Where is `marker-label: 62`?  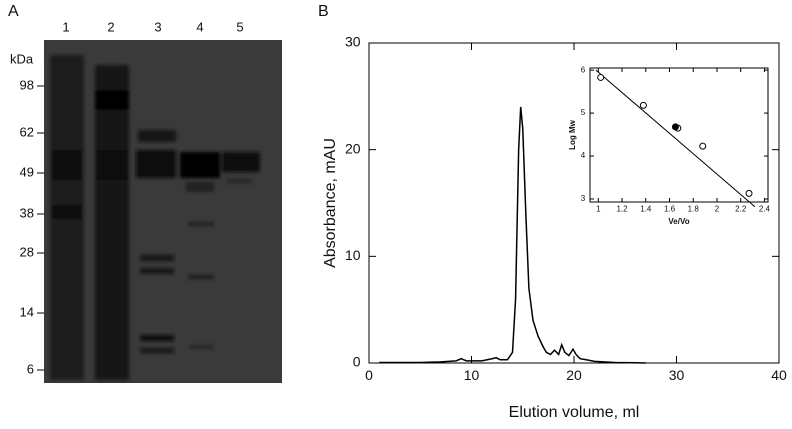 marker-label: 62 is located at coordinates (27, 131).